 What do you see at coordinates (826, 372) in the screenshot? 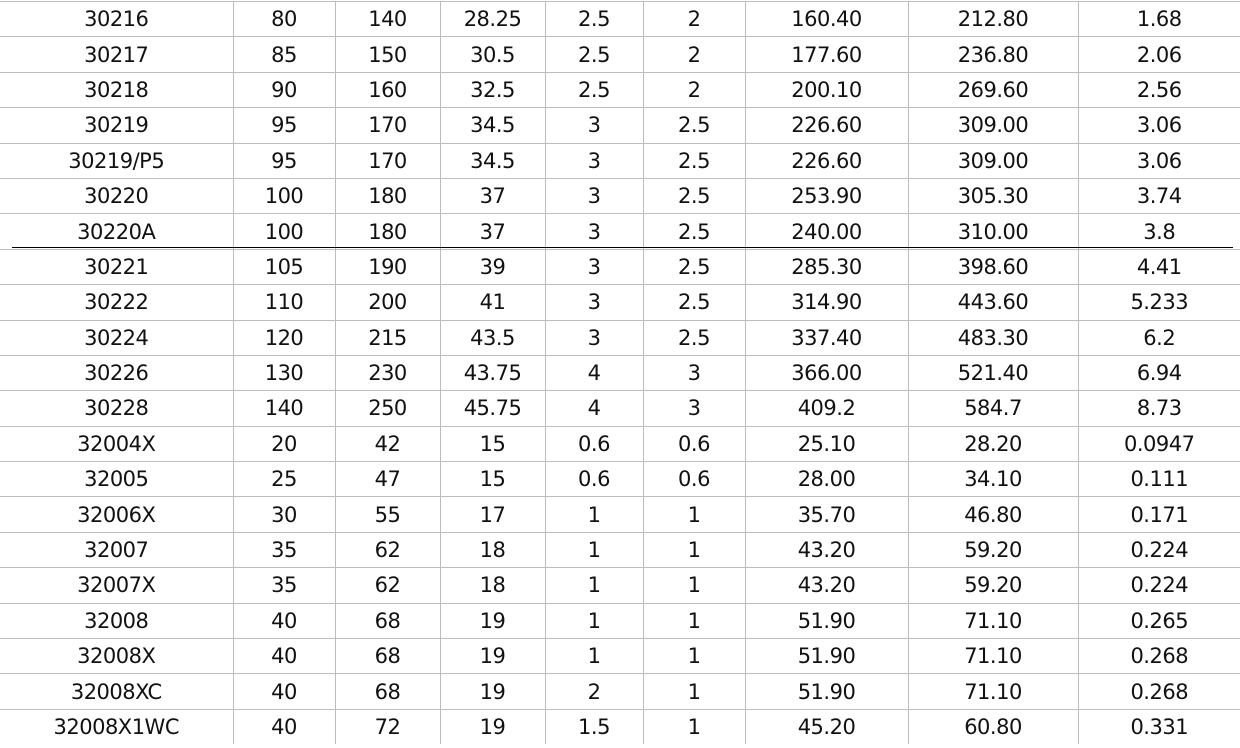
I see `table-cell: 366.00` at bounding box center [826, 372].